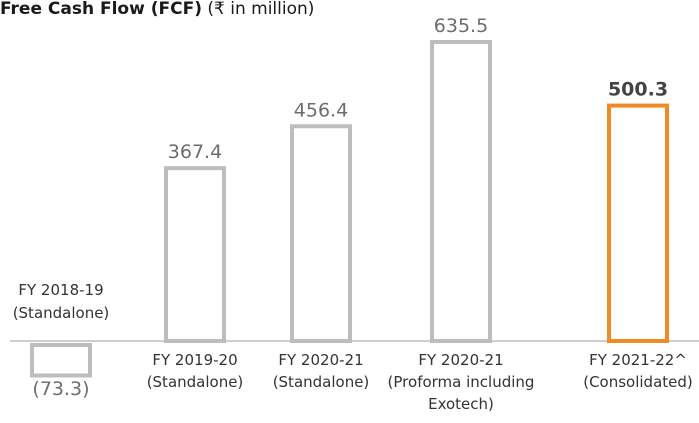 This screenshot has height=423, width=699. What do you see at coordinates (195, 152) in the screenshot?
I see `value-label: 367.4` at bounding box center [195, 152].